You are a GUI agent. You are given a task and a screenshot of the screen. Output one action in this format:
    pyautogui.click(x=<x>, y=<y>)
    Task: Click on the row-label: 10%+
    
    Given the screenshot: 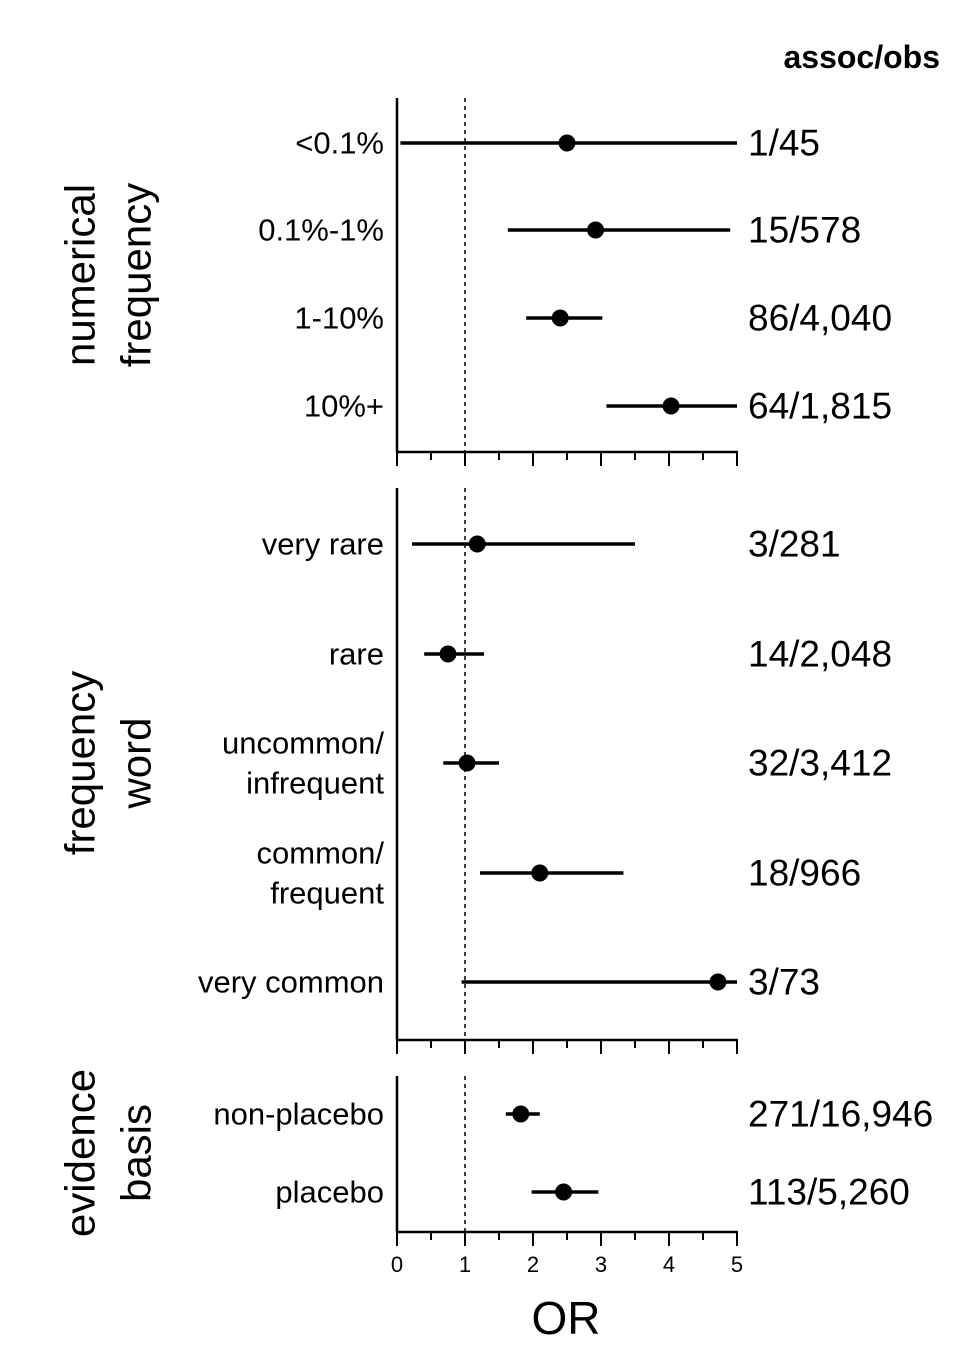 What is the action you would take?
    pyautogui.click(x=344, y=406)
    